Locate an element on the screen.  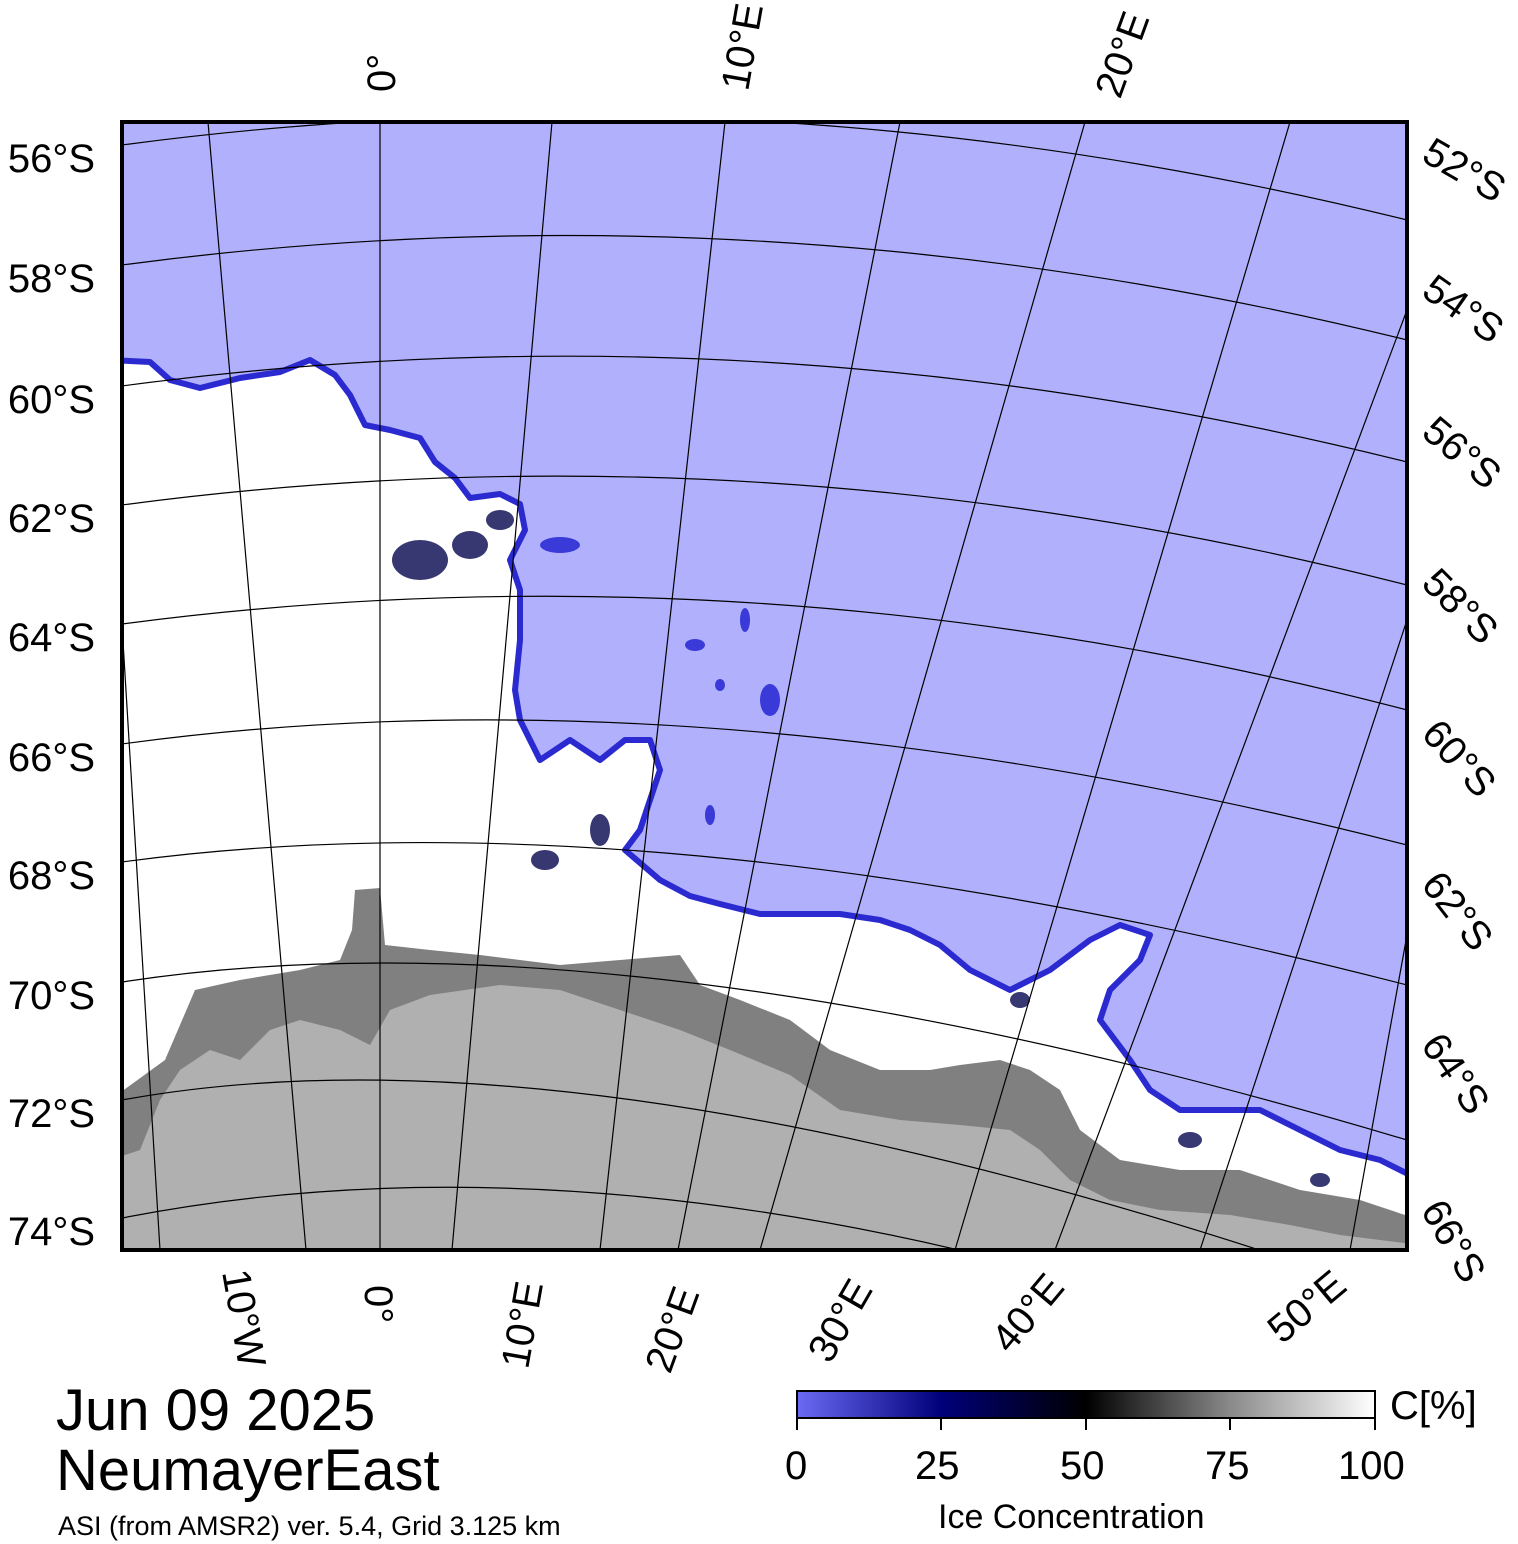
lon-label: 10°W is located at coordinates (243, 1318).